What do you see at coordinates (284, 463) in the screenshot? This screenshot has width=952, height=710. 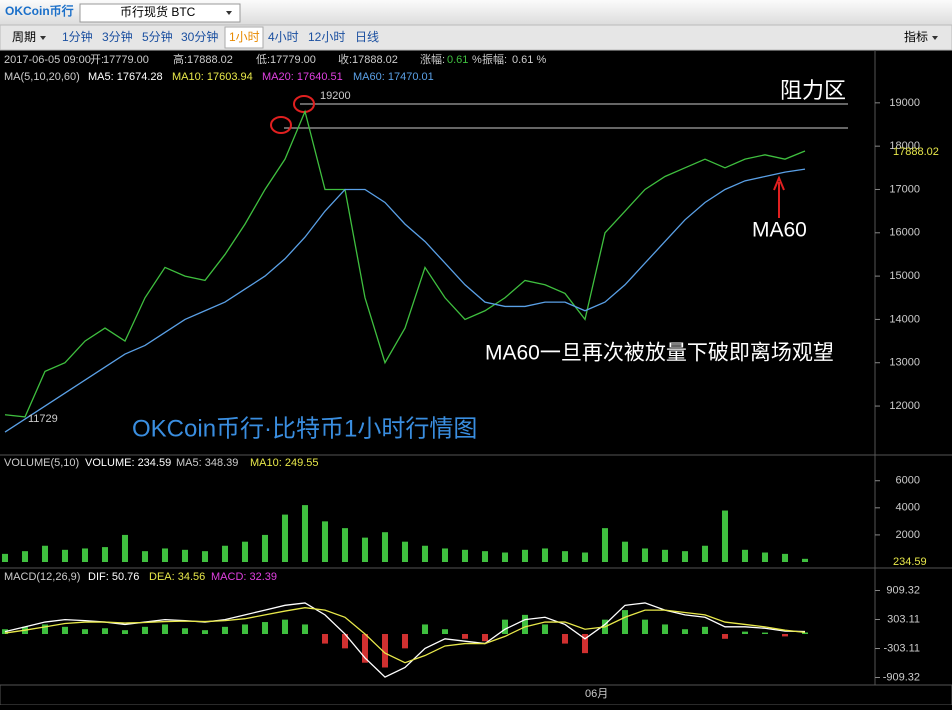 I see `info-text: MA10: 249.55` at bounding box center [284, 463].